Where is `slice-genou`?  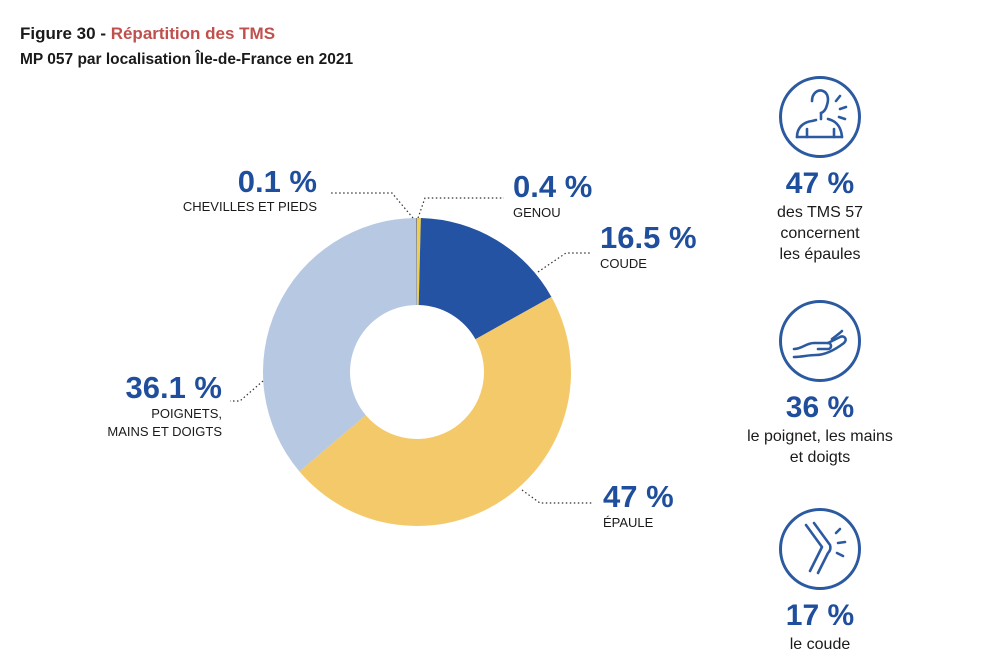 slice-genou is located at coordinates (419, 262).